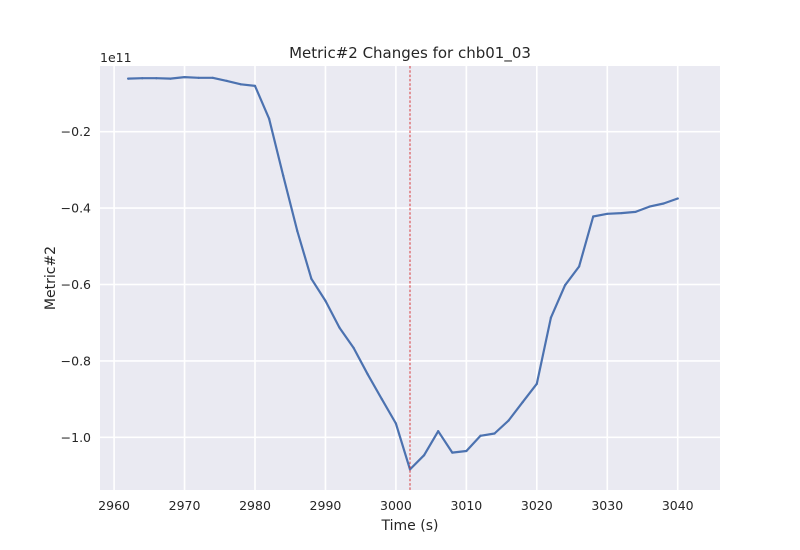 This screenshot has height=550, width=800. I want to click on x-tick-label: 3040, so click(678, 505).